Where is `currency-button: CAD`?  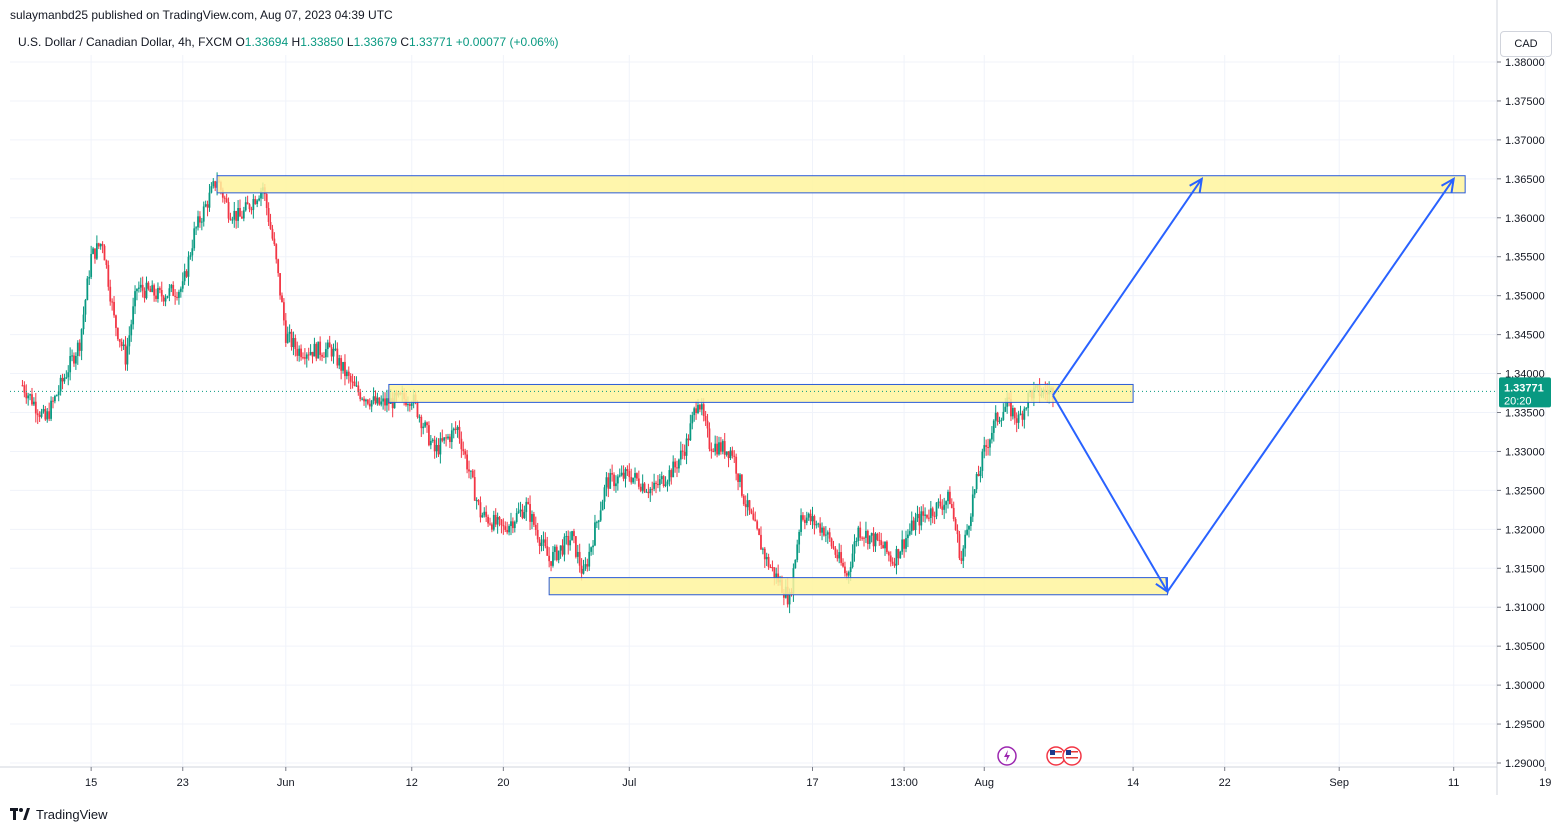 currency-button: CAD is located at coordinates (1526, 44).